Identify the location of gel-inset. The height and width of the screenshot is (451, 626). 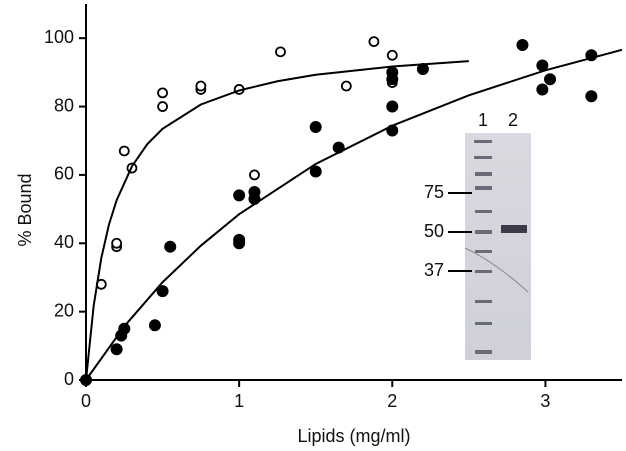
(489, 246).